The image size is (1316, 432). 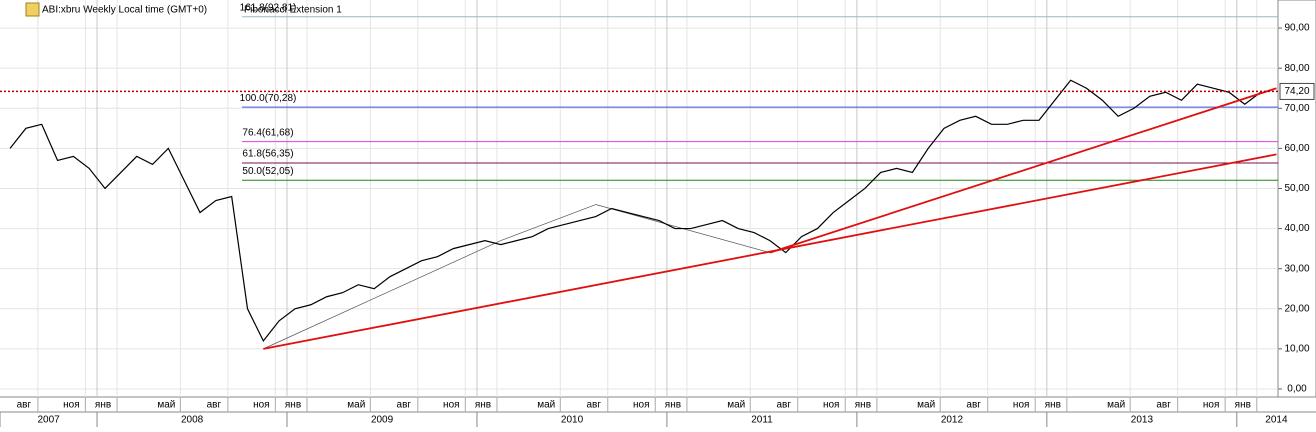 I want to click on trendline, so click(x=1023, y=170).